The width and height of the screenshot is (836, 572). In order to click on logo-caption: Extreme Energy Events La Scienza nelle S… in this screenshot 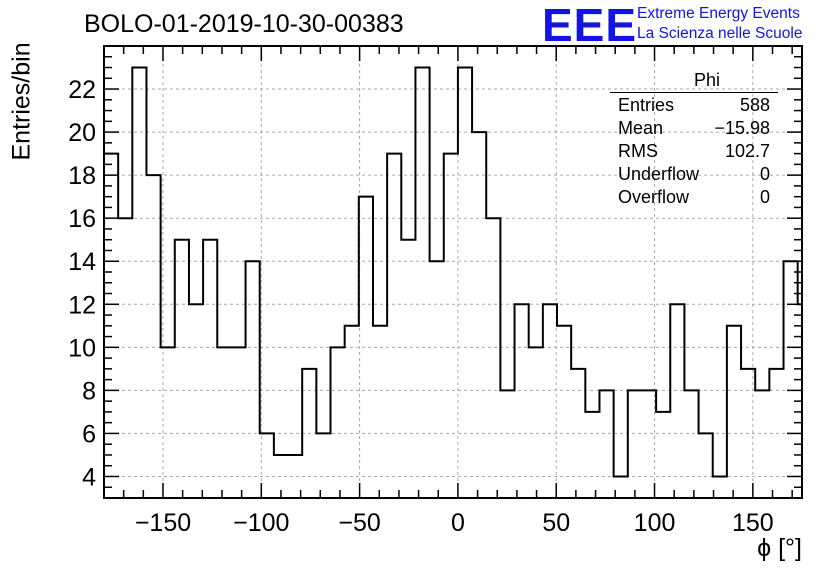, I will do `click(719, 24)`.